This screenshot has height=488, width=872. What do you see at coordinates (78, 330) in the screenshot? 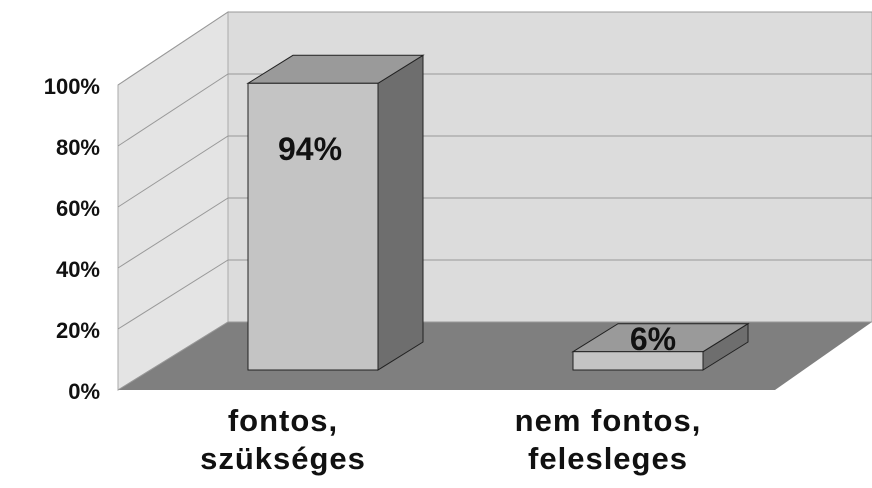
I see `y-tick-label: 20%` at bounding box center [78, 330].